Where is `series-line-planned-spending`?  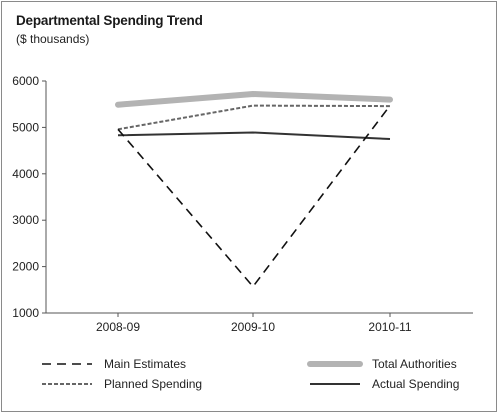
series-line-planned-spending is located at coordinates (254, 117).